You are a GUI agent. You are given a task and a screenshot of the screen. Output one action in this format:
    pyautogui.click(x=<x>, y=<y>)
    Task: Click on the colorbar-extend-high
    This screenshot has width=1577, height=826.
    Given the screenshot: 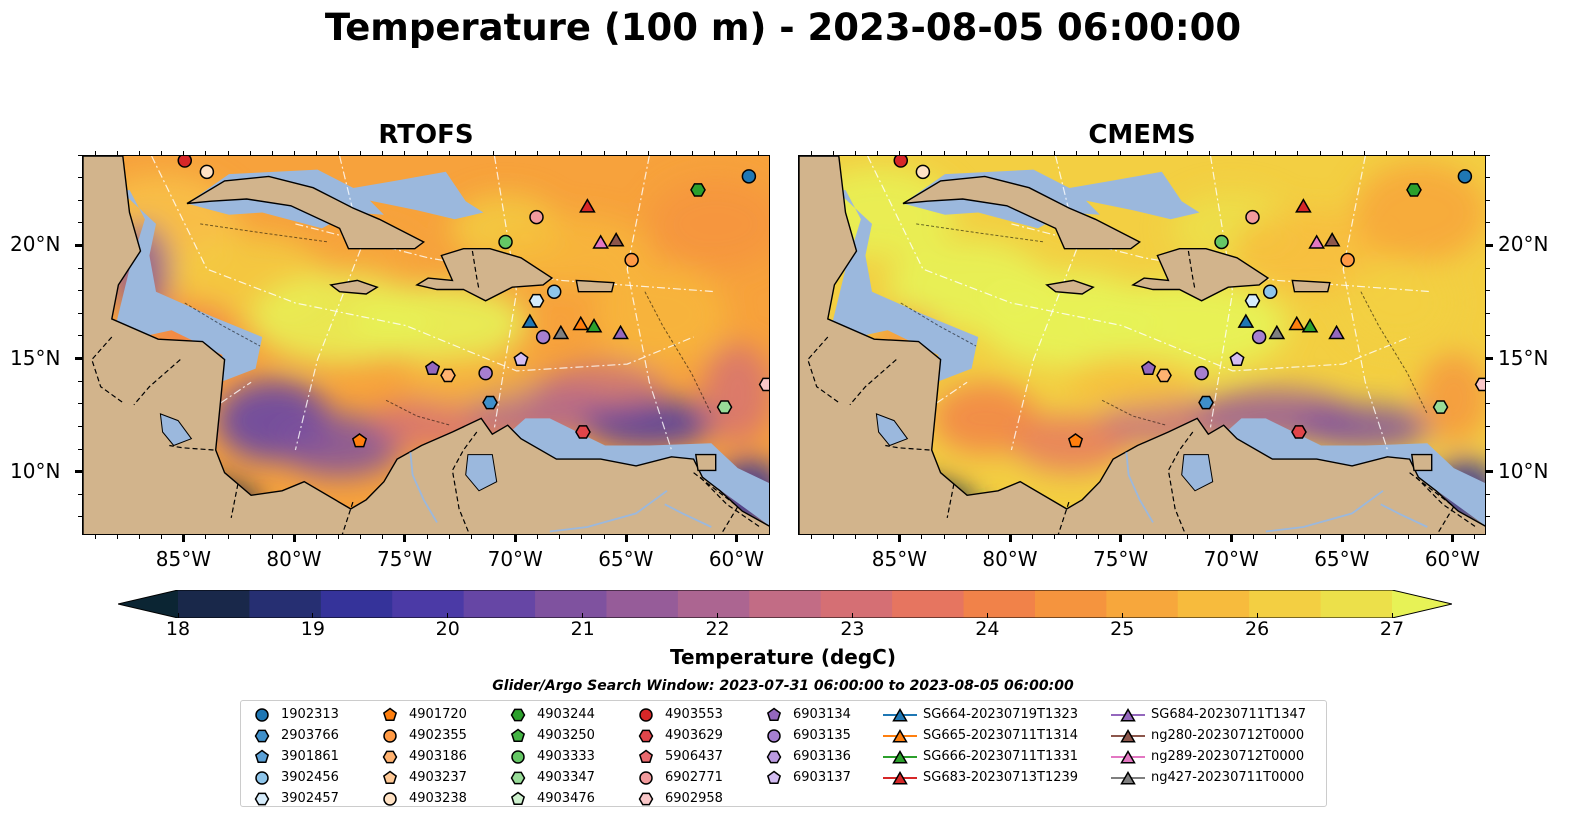 What is the action you would take?
    pyautogui.click(x=1422, y=604)
    